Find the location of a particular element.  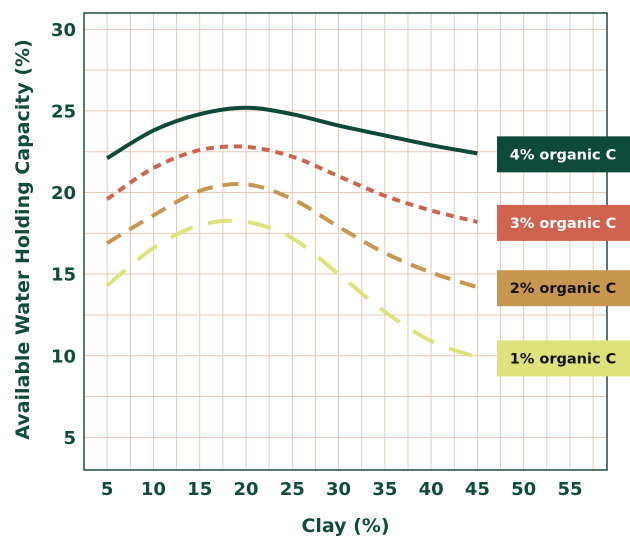

x-tick-label: 45 is located at coordinates (477, 489).